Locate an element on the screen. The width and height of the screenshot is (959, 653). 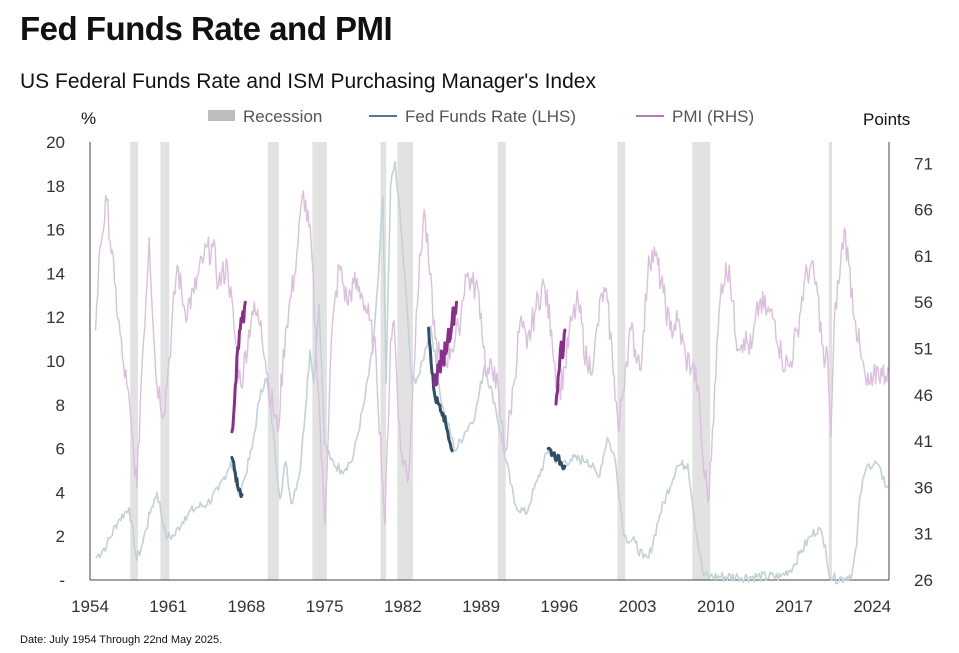
left-tick-label: 4 is located at coordinates (60, 492).